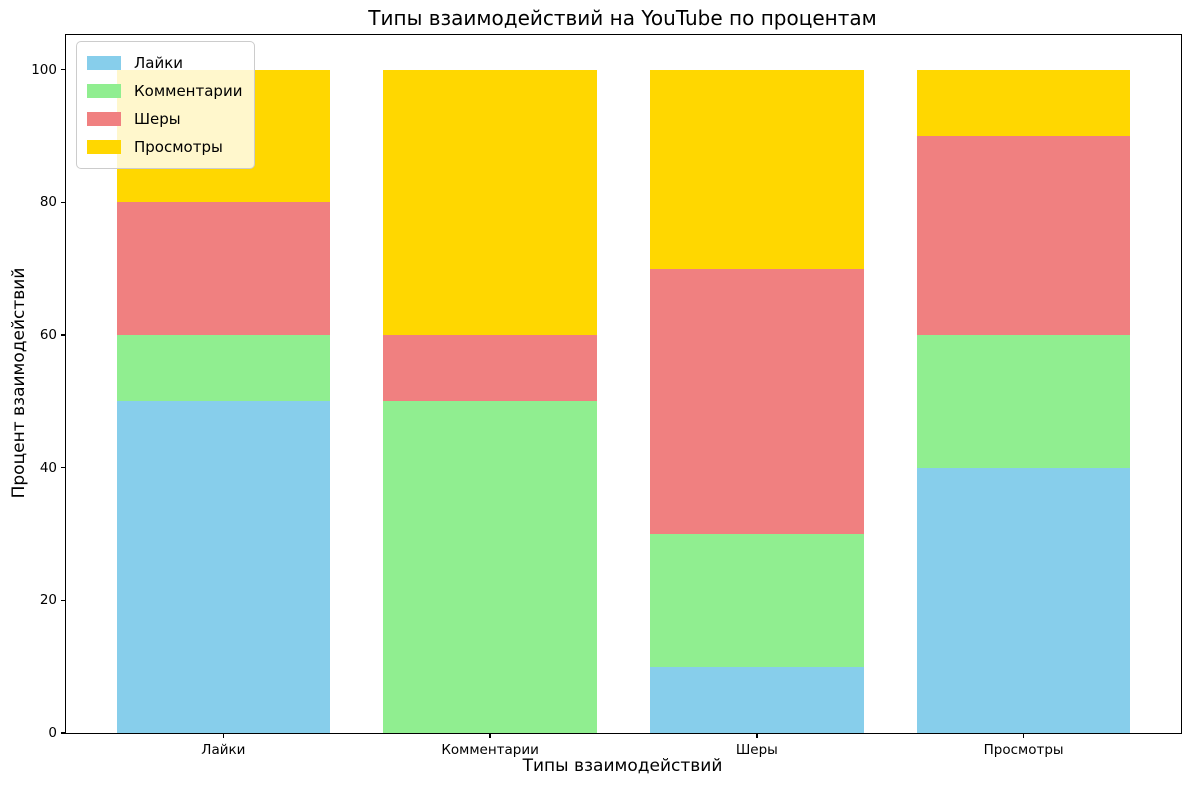 This screenshot has height=790, width=1189. I want to click on legend-label: Лайки, so click(159, 63).